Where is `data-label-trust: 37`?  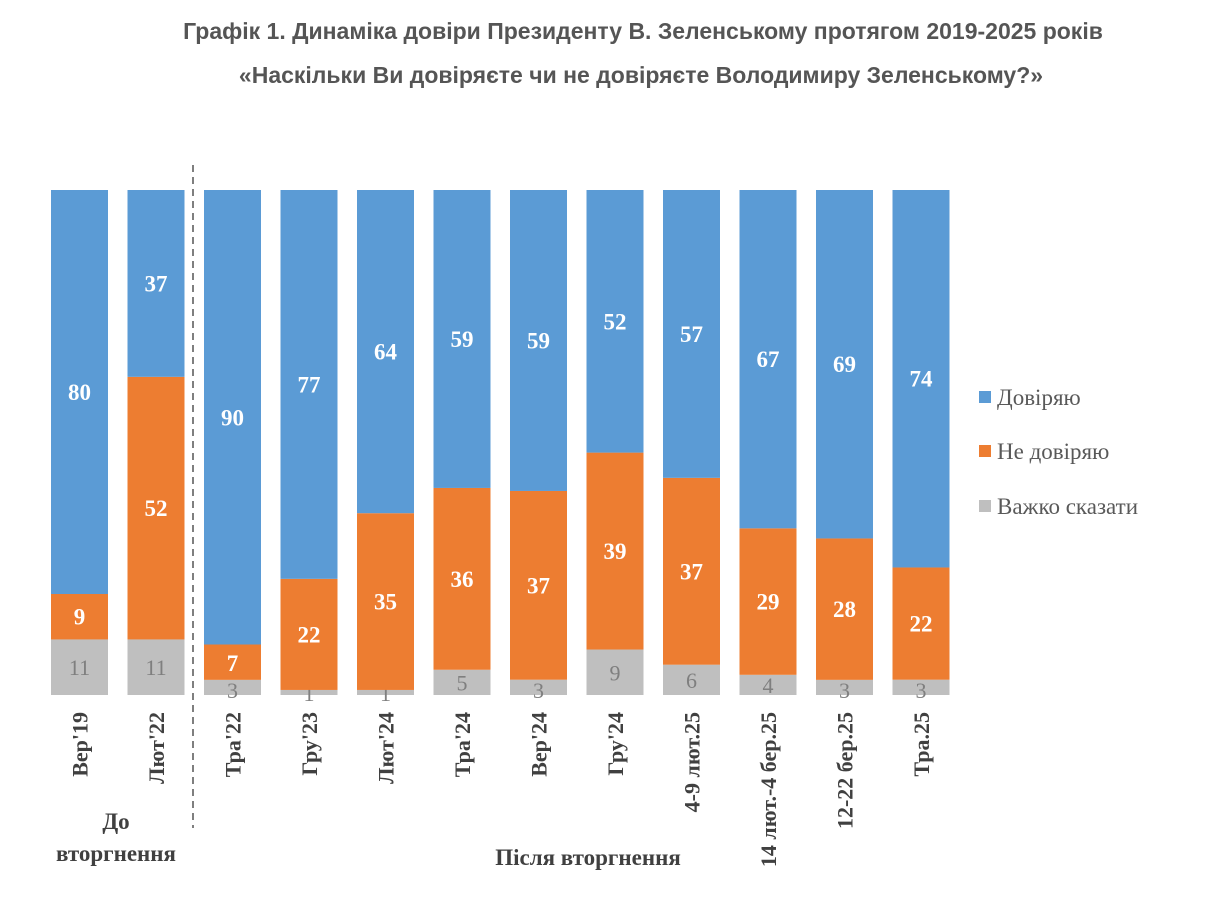
data-label-trust: 37 is located at coordinates (156, 283).